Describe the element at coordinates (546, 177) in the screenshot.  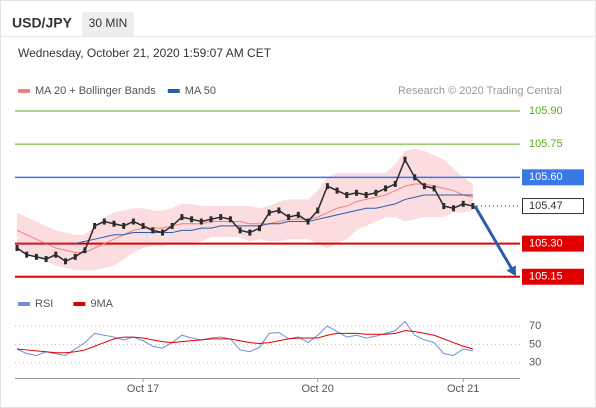
I see `level-label: 105.60` at that location.